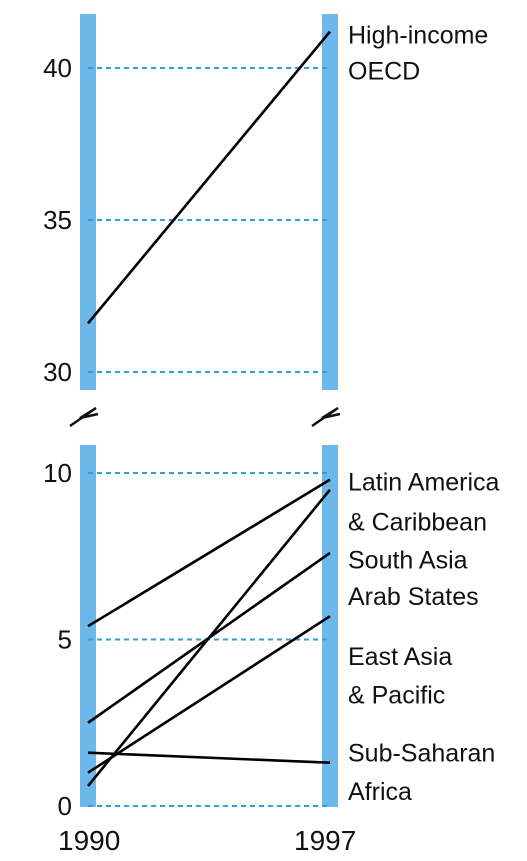 Image resolution: width=527 pixels, height=861 pixels. Describe the element at coordinates (65, 806) in the screenshot. I see `lower-tick-label-0: 0` at that location.